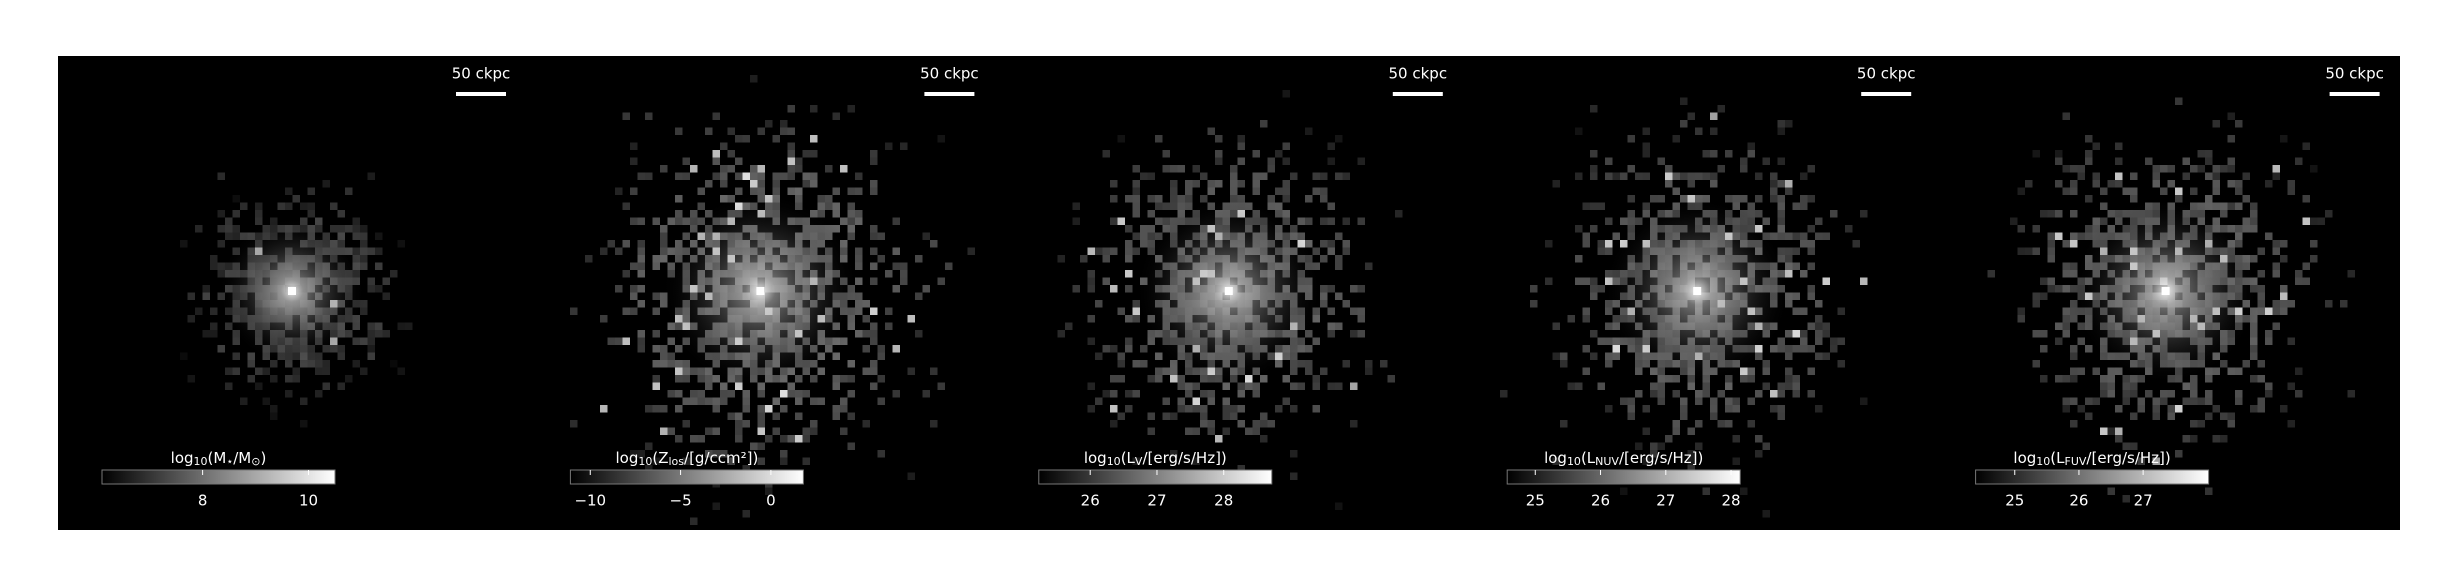 The height and width of the screenshot is (584, 2444). What do you see at coordinates (949, 74) in the screenshot?
I see `scalebar-label: 50 ckpc` at bounding box center [949, 74].